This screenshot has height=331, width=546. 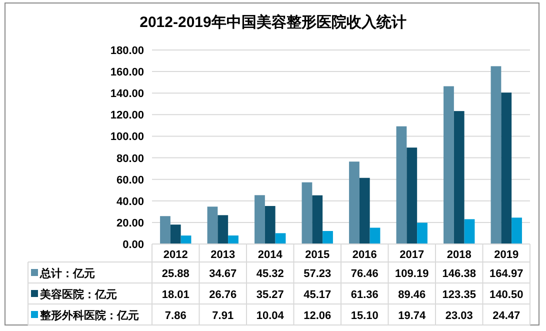 What do you see at coordinates (318, 316) in the screenshot?
I see `data-label: 12.06` at bounding box center [318, 316].